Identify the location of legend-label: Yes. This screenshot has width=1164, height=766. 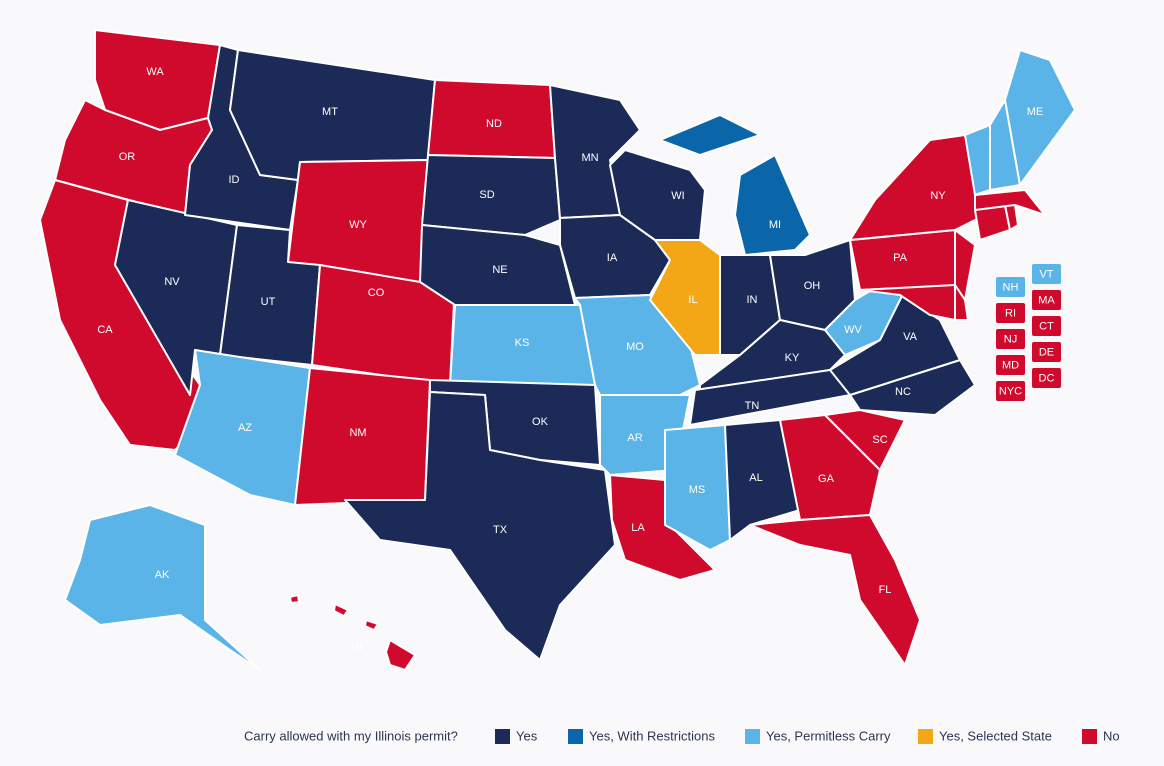
(527, 735).